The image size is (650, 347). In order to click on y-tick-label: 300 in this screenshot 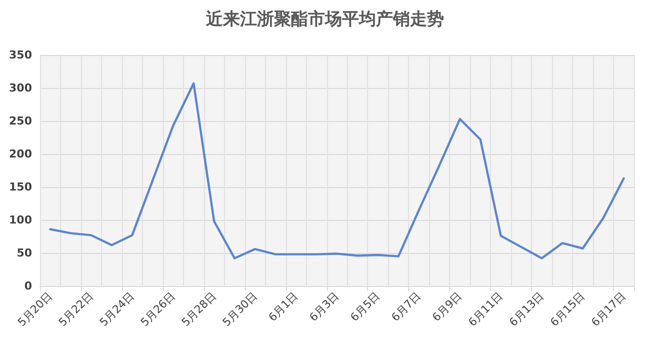, I will do `click(20, 88)`.